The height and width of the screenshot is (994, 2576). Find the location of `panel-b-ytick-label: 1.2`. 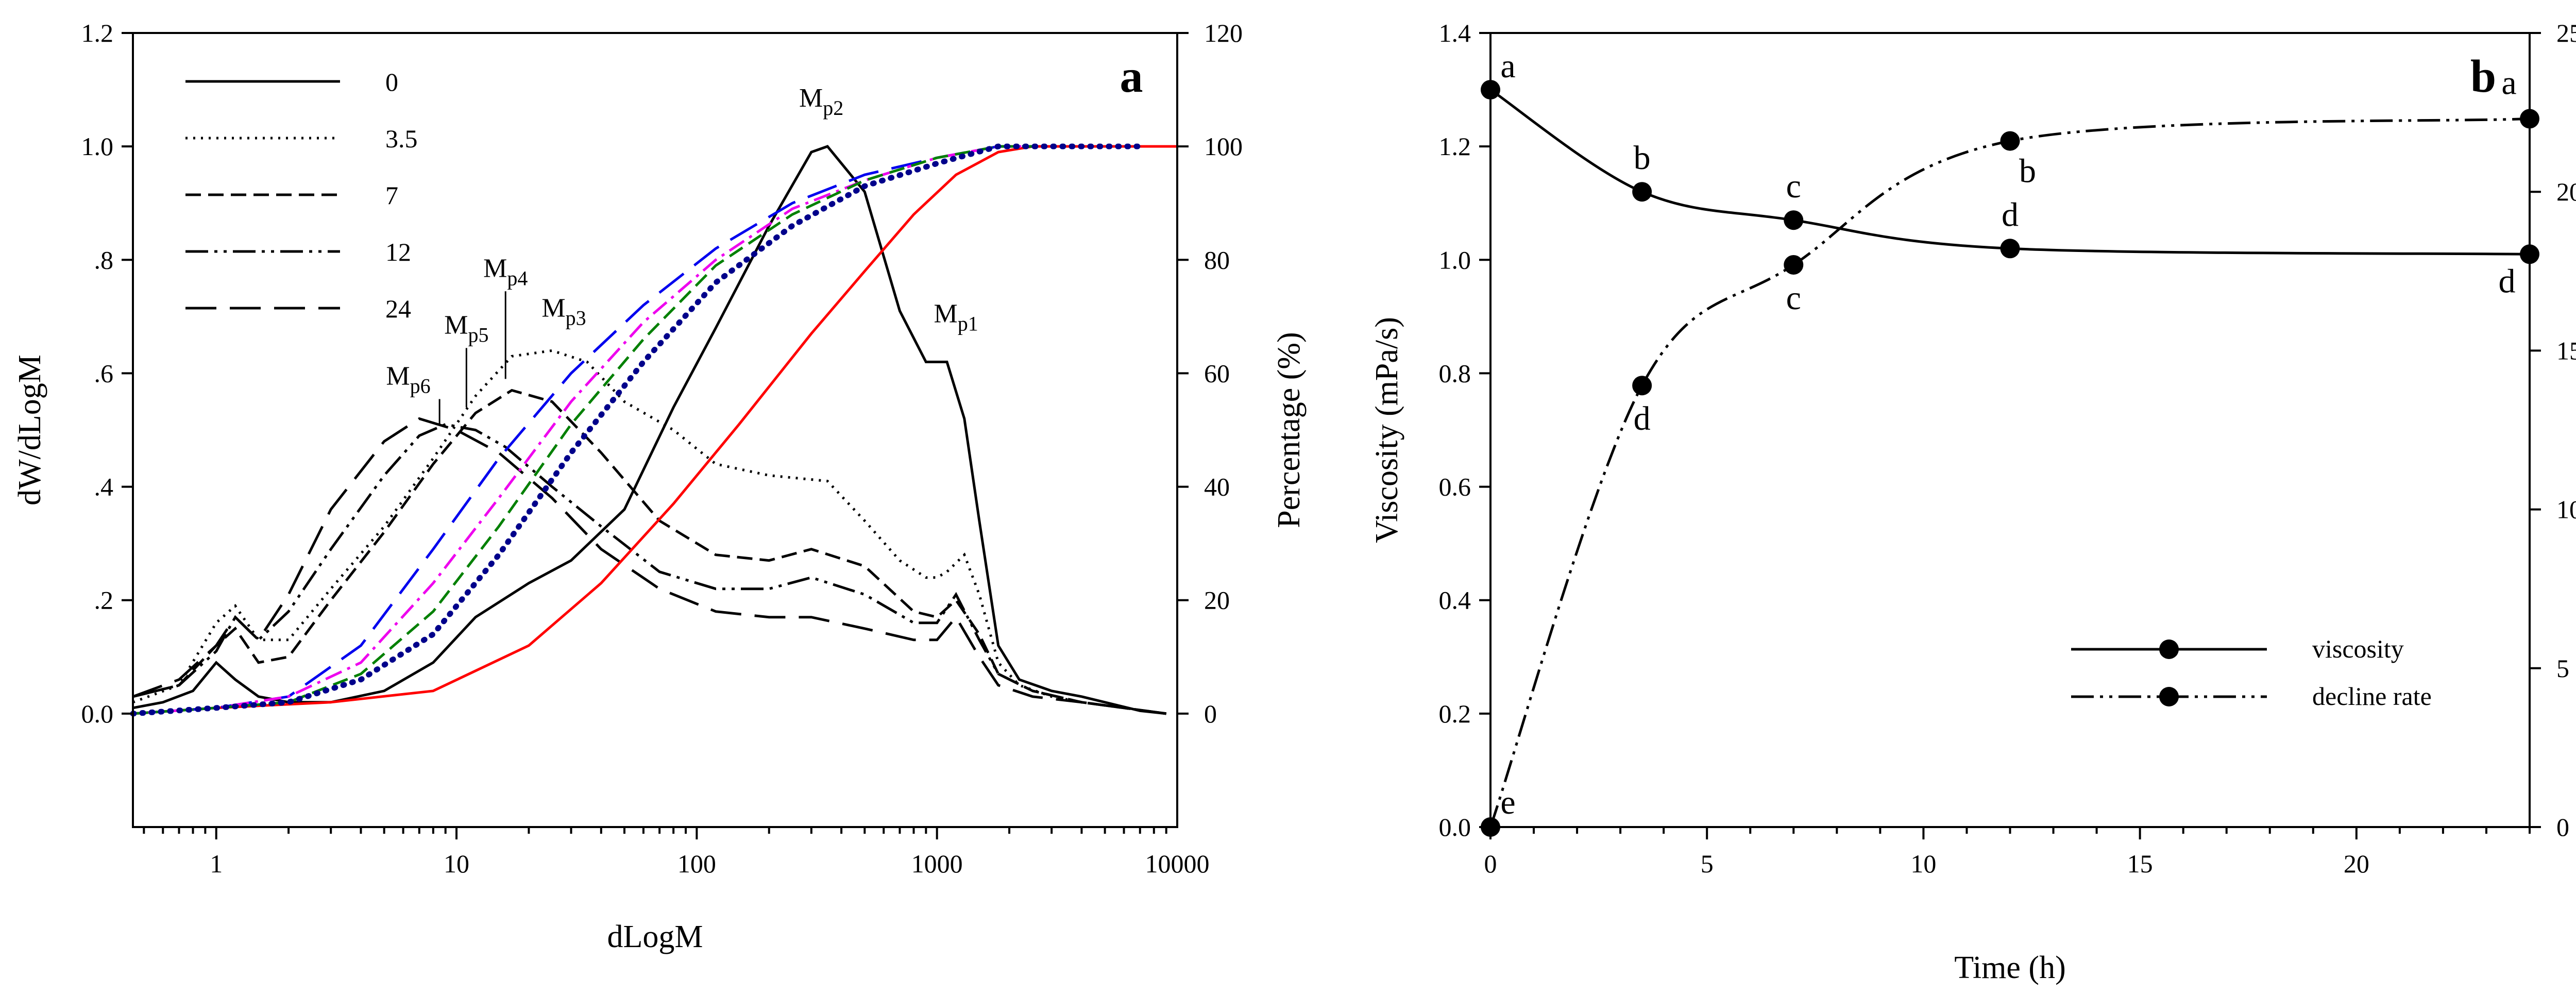

panel-b-ytick-label: 1.2 is located at coordinates (1455, 146).